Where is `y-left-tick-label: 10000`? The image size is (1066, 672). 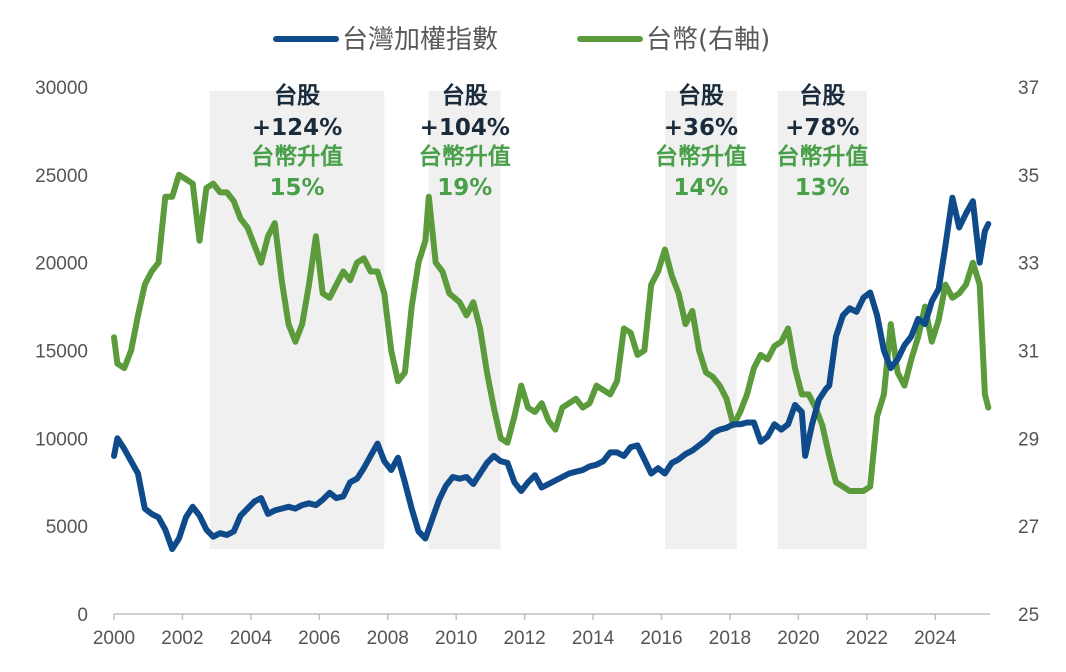 y-left-tick-label: 10000 is located at coordinates (61, 439).